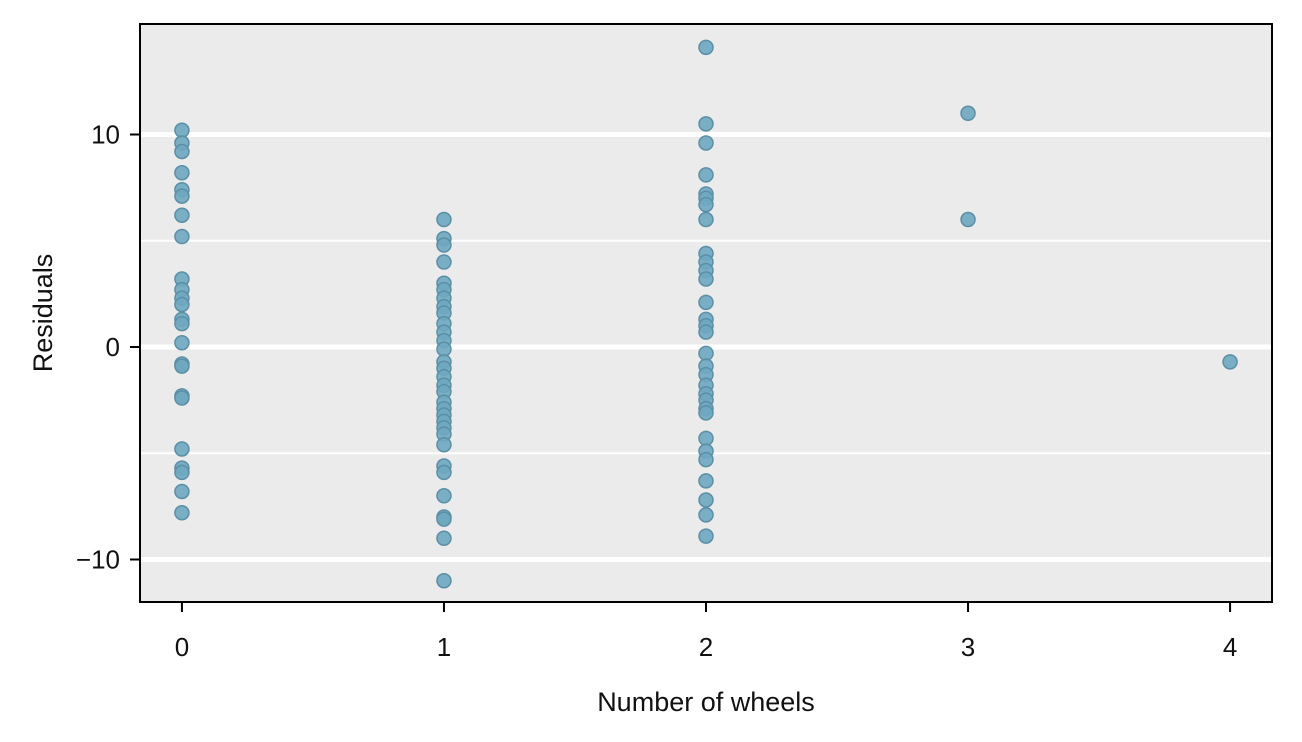 This screenshot has height=742, width=1302. What do you see at coordinates (182, 647) in the screenshot?
I see `x-tick-label: 0` at bounding box center [182, 647].